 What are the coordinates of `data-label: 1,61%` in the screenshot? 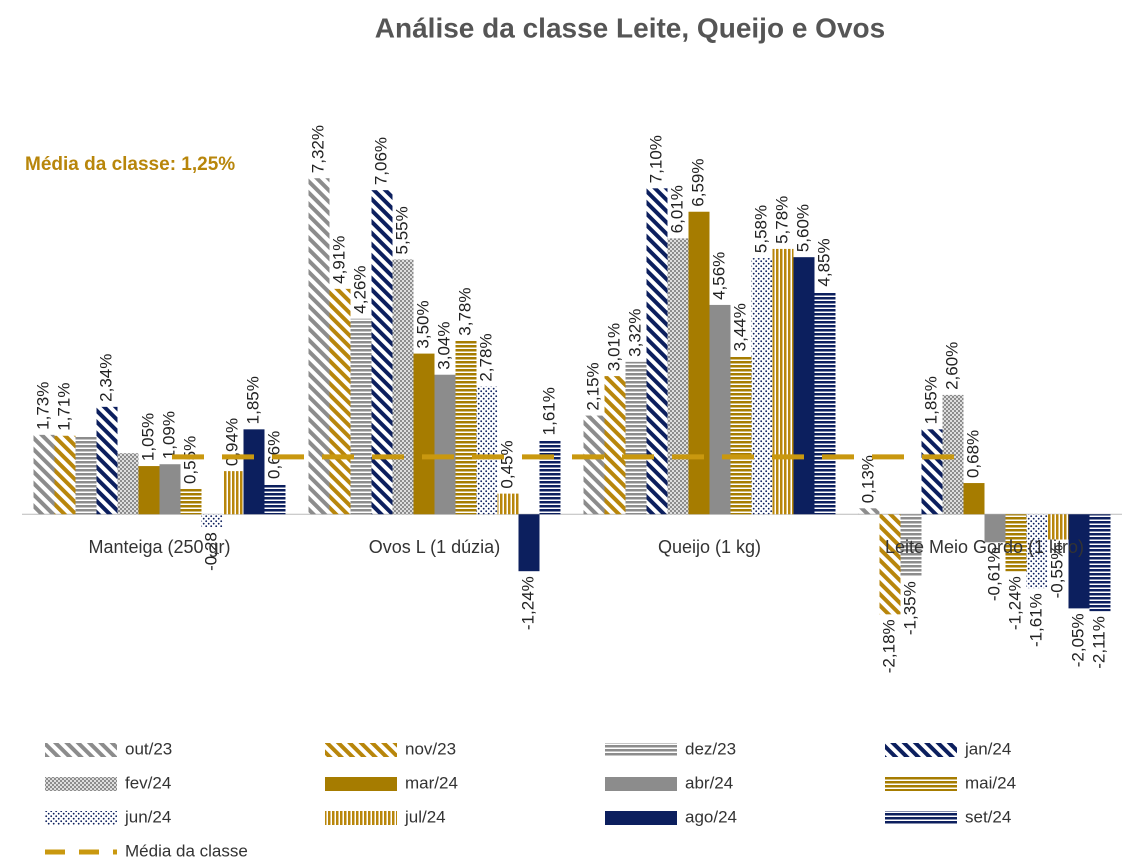 It's located at (548, 411).